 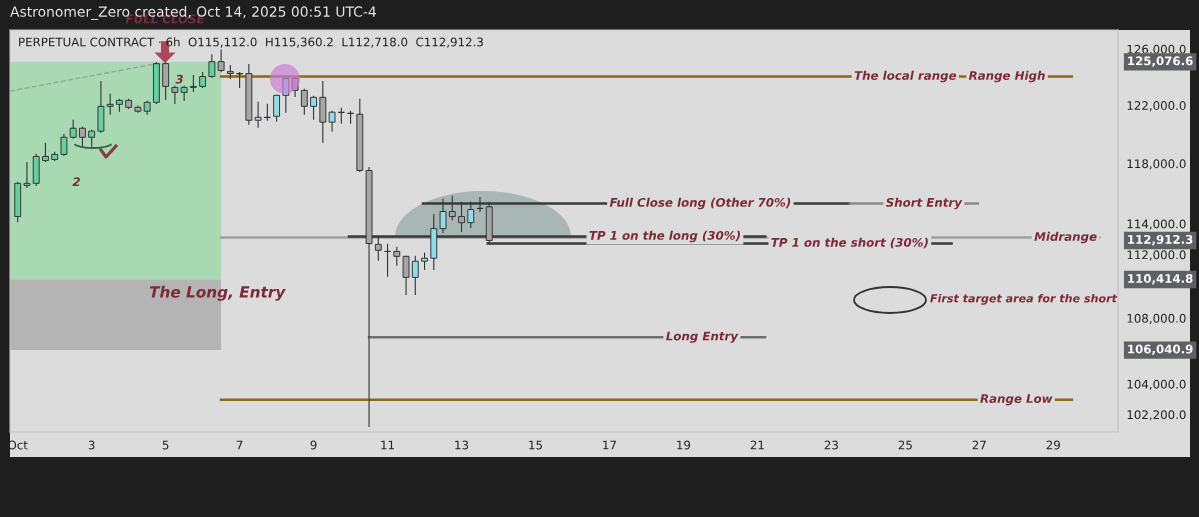 What do you see at coordinates (165, 445) in the screenshot?
I see `x-tick-label: 5` at bounding box center [165, 445].